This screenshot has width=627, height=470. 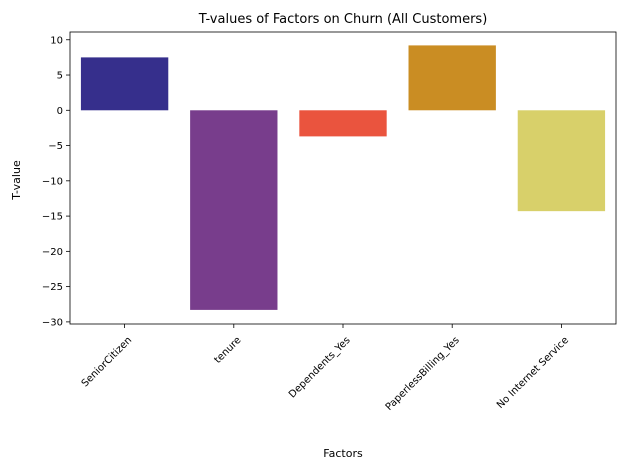 What do you see at coordinates (533, 373) in the screenshot?
I see `x-tick-label: No Internet Service` at bounding box center [533, 373].